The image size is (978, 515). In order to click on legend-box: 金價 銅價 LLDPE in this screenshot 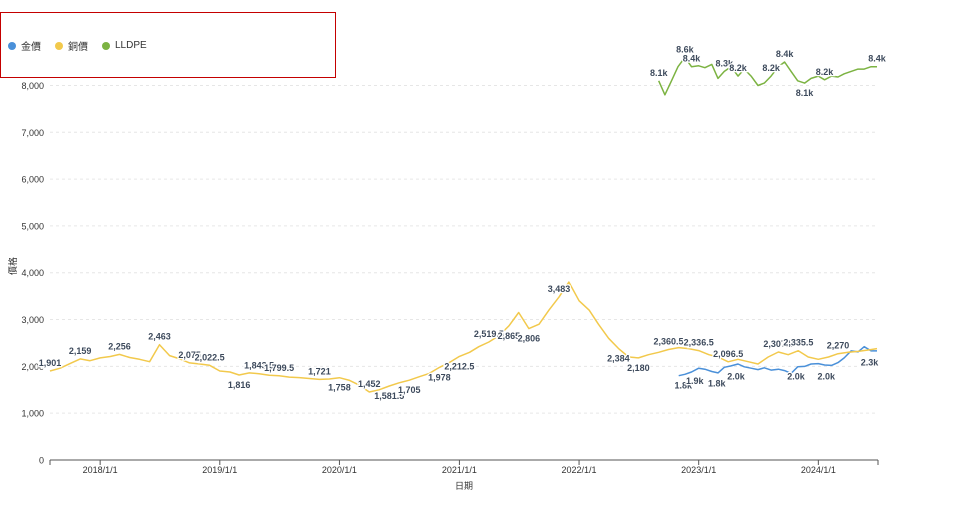, I will do `click(168, 45)`.